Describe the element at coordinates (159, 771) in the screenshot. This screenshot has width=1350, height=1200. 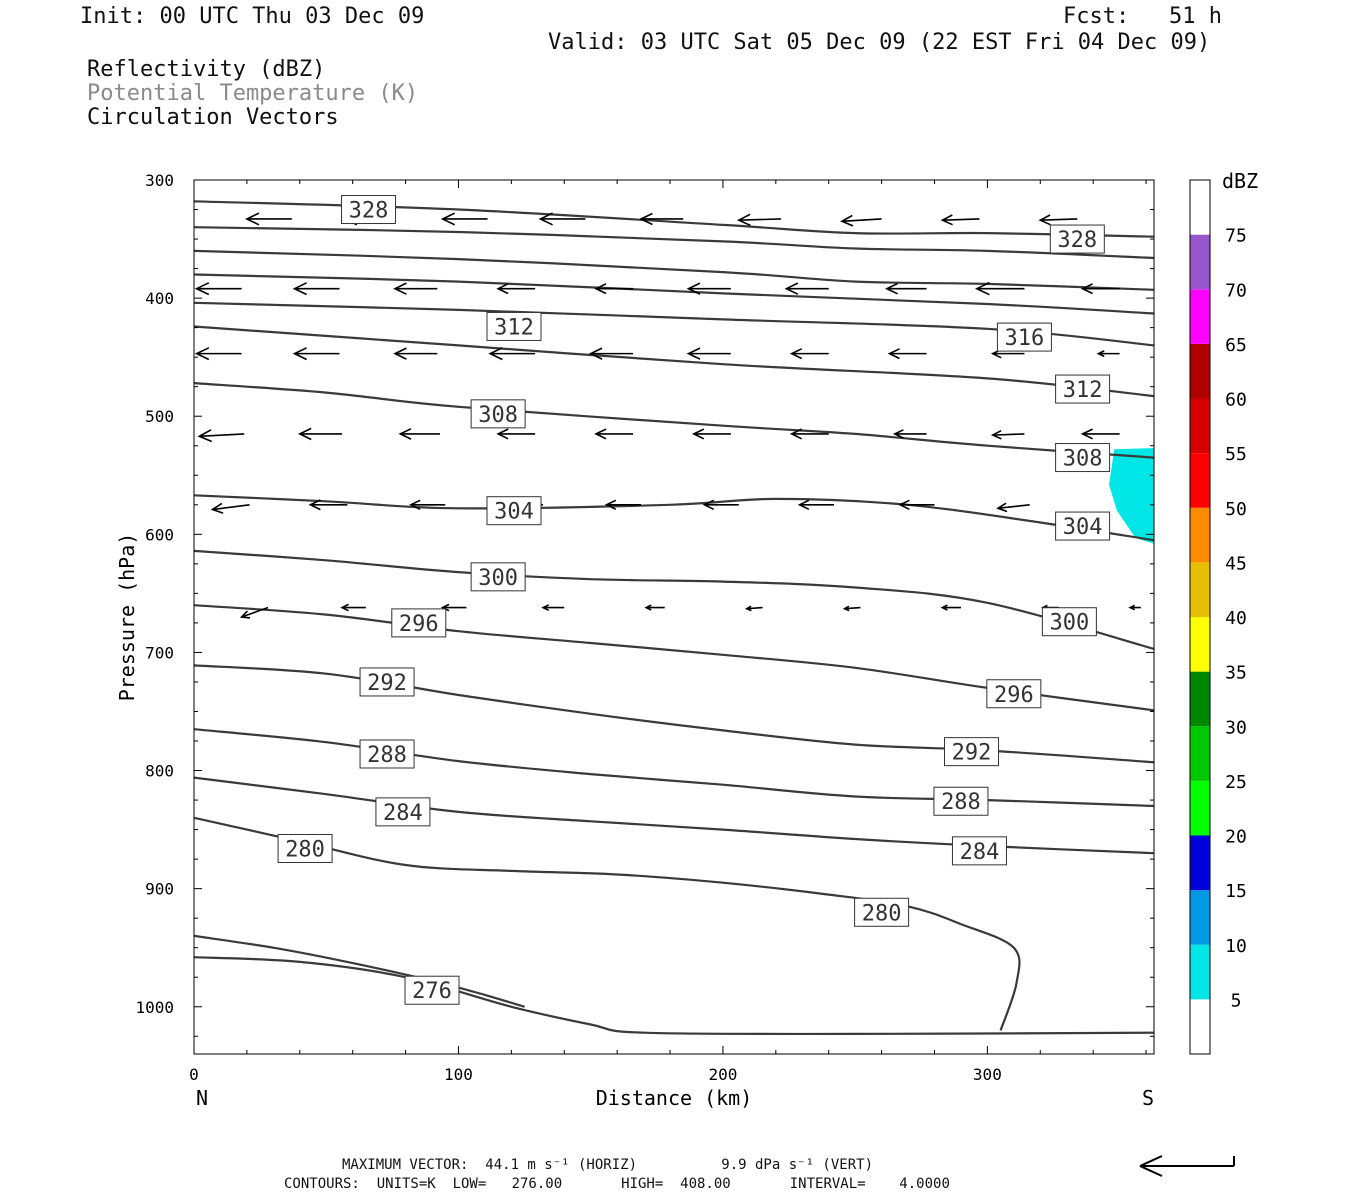
I see `y-tick-label: 800` at that location.